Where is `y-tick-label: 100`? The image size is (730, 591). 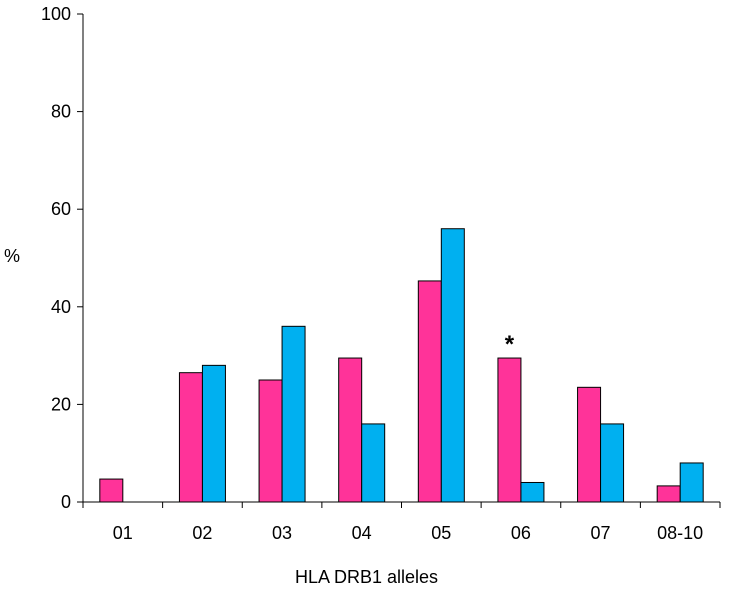 y-tick-label: 100 is located at coordinates (56, 14).